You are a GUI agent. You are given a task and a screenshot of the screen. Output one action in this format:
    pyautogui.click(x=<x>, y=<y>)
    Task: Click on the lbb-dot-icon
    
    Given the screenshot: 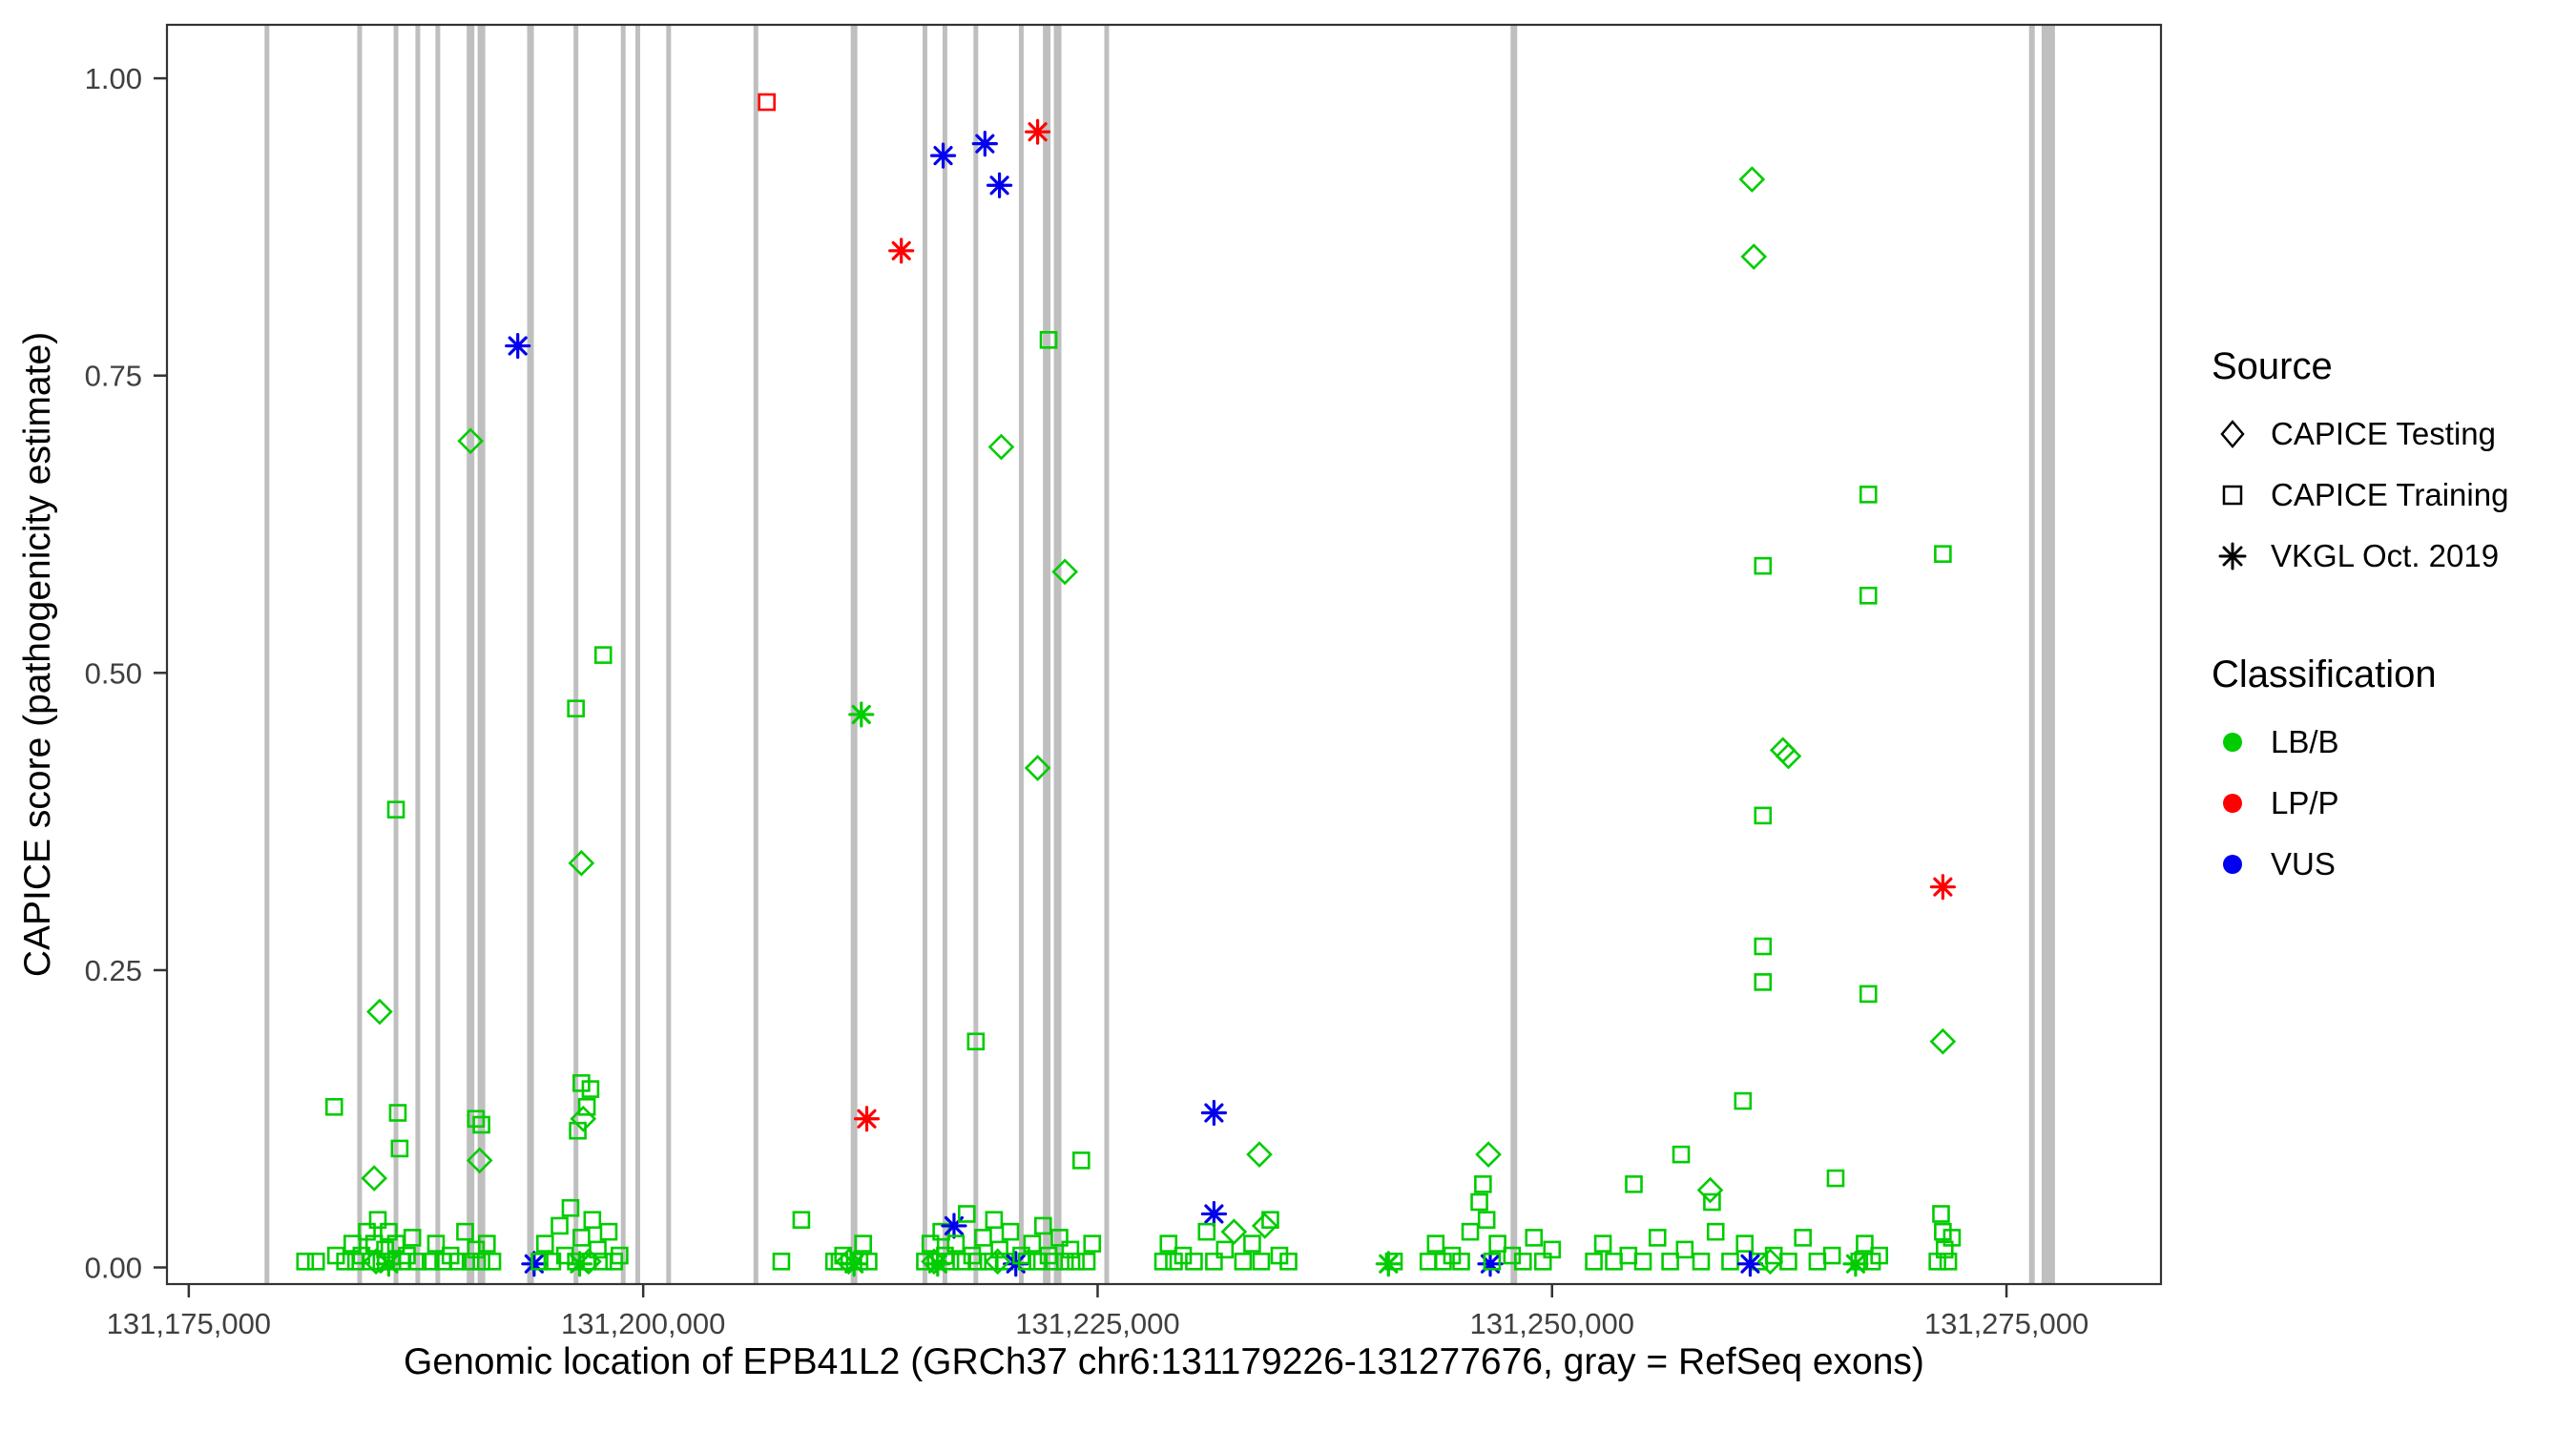 What is the action you would take?
    pyautogui.click(x=2232, y=743)
    